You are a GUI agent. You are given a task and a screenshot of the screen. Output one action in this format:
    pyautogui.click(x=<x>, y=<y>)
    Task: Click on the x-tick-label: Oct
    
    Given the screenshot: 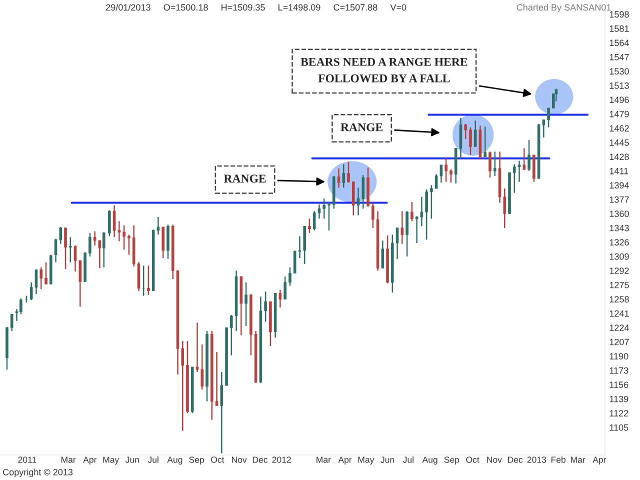 What is the action you would take?
    pyautogui.click(x=217, y=459)
    